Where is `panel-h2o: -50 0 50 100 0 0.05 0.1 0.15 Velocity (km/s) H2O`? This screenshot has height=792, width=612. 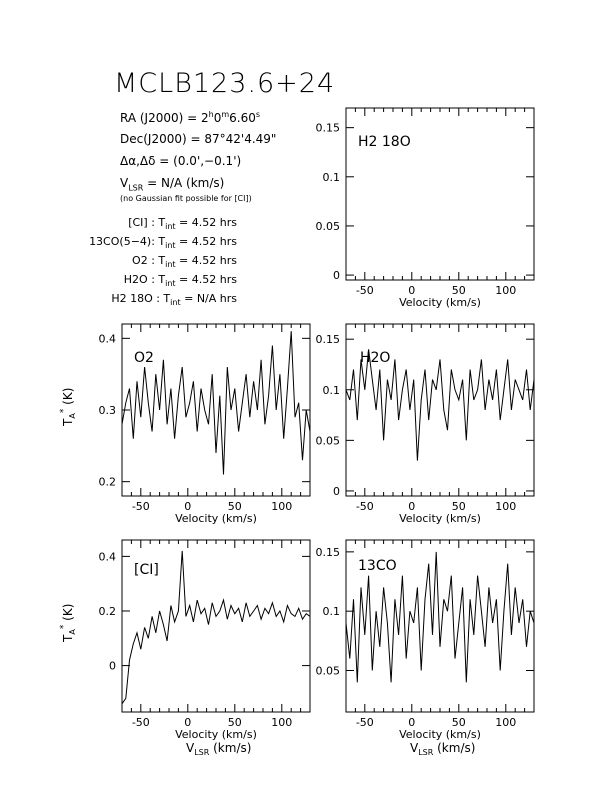 panel-h2o: -50 0 50 100 0 0.05 0.1 0.15 Velocity (km/s) H2O is located at coordinates (425, 424).